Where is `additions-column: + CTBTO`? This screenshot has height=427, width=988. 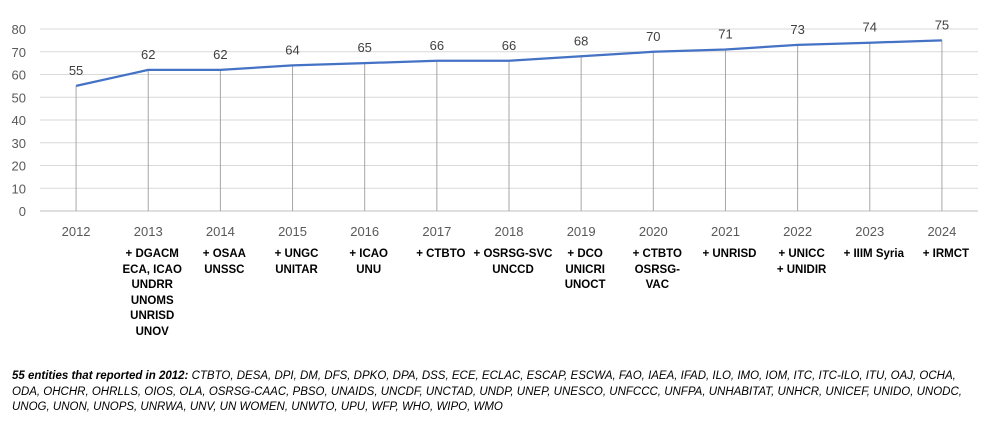 additions-column: + CTBTO is located at coordinates (441, 255).